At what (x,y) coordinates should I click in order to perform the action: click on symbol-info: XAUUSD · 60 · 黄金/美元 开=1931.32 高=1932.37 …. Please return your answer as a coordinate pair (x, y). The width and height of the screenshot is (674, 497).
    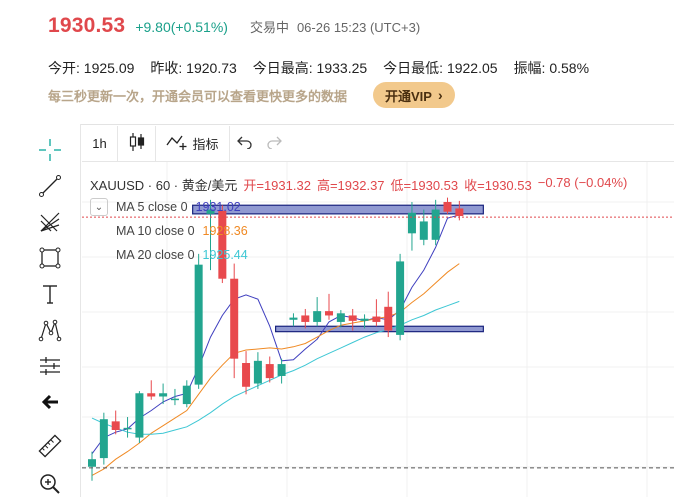
    Looking at the image, I should click on (361, 184).